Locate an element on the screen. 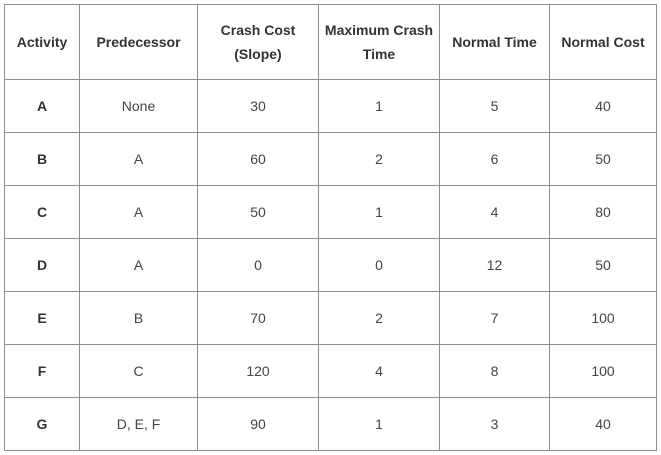  table-row: D A 0 0 12 50 is located at coordinates (330, 265).